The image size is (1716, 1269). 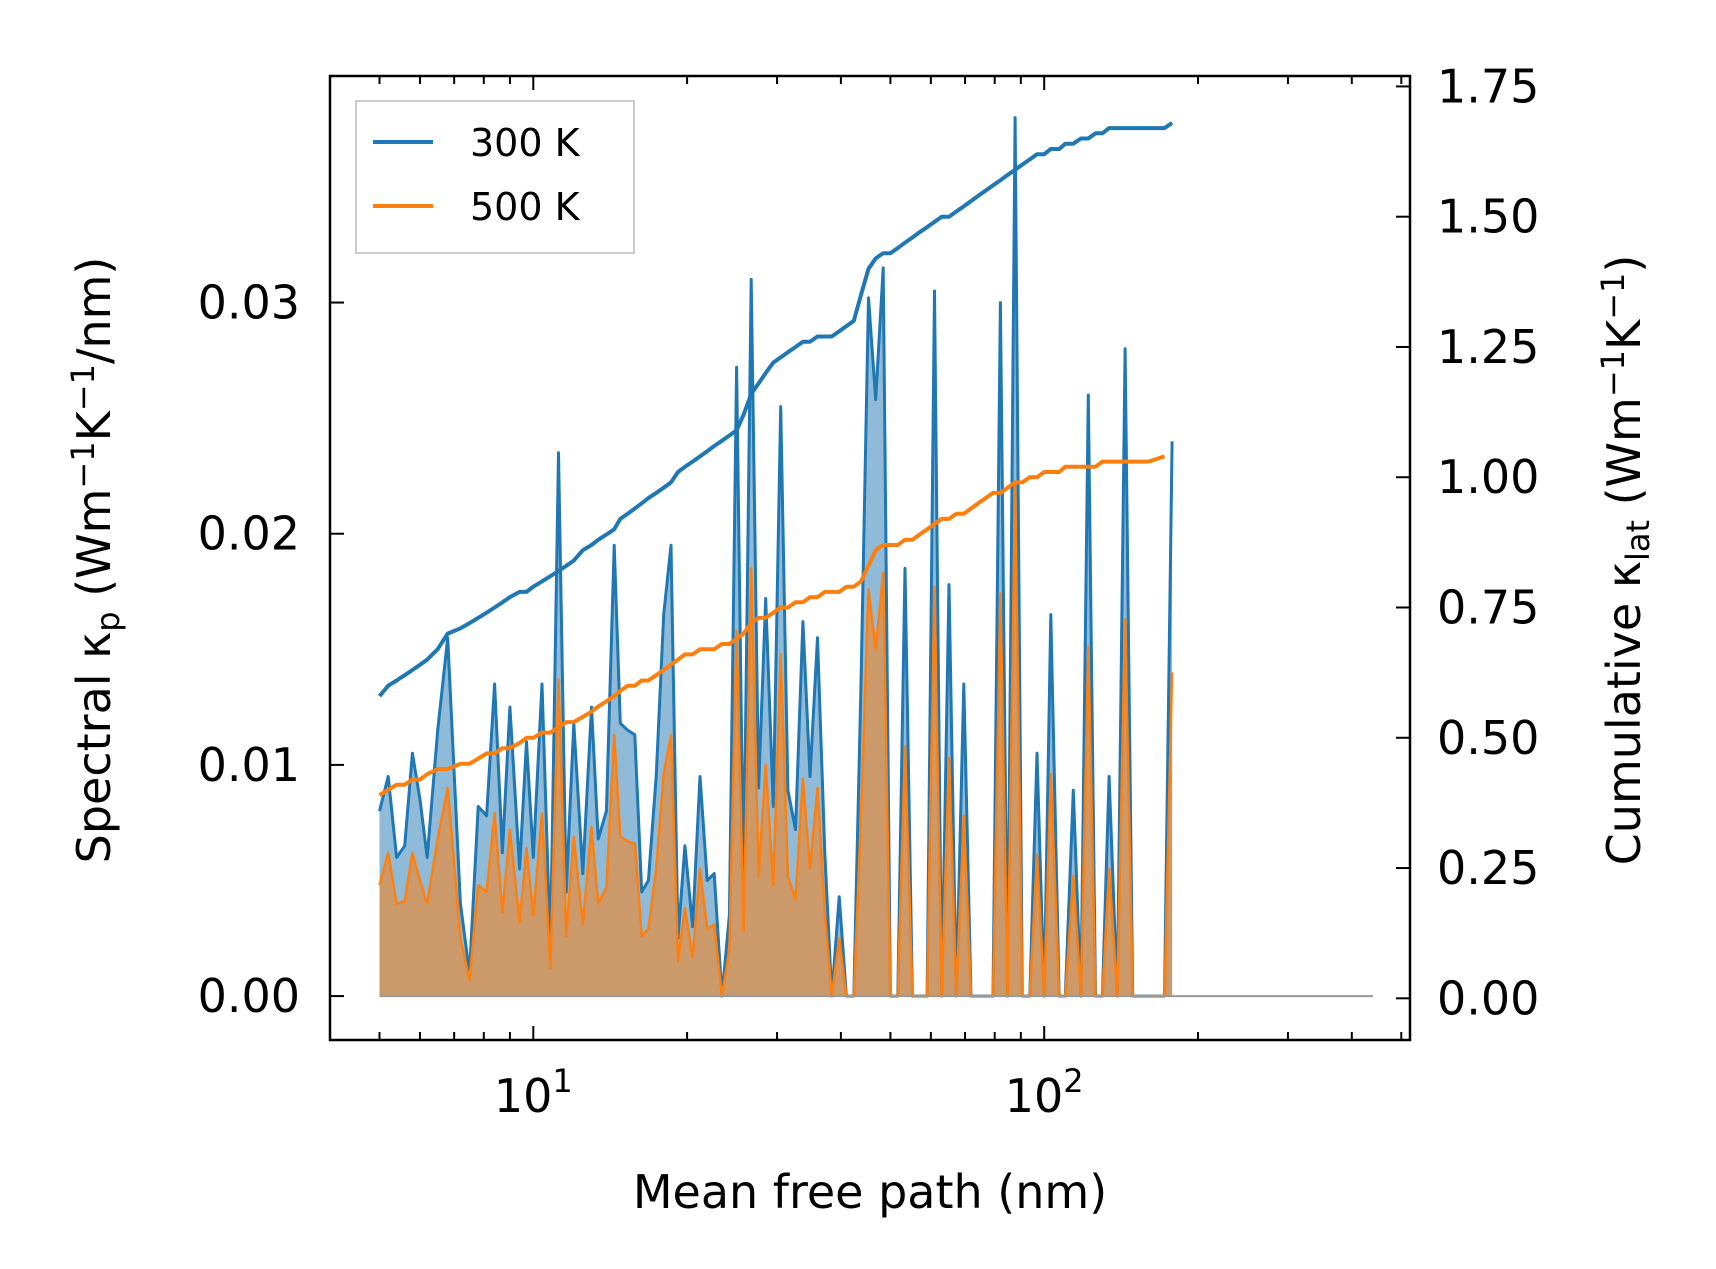 What do you see at coordinates (1044, 1092) in the screenshot?
I see `x-tick-label: 10²` at bounding box center [1044, 1092].